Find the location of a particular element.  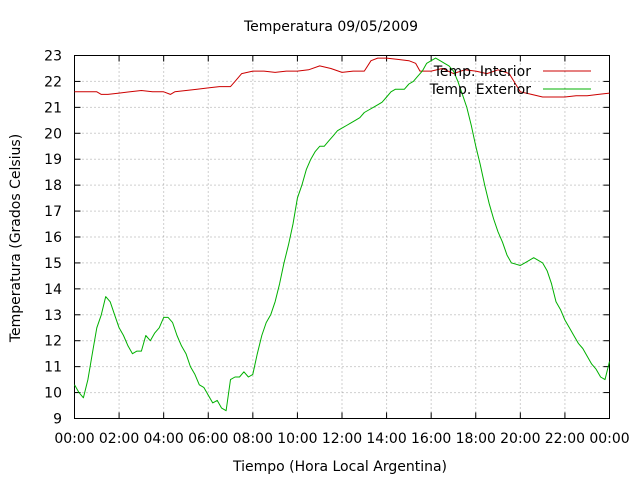

x-tick-label: 04:00 is located at coordinates (163, 439).